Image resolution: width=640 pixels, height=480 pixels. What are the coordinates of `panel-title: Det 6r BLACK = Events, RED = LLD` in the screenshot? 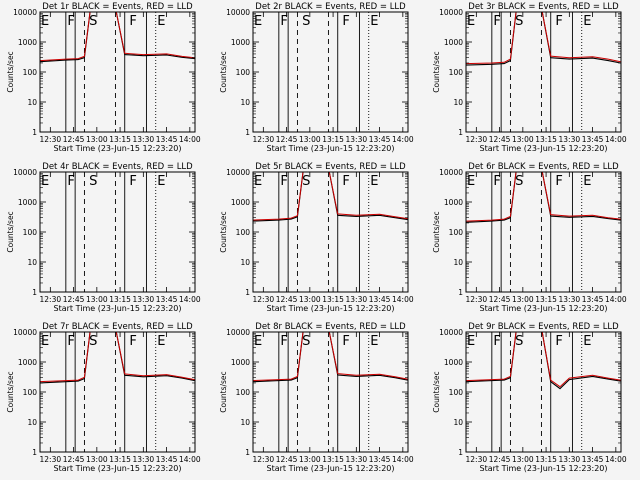 It's located at (543, 167).